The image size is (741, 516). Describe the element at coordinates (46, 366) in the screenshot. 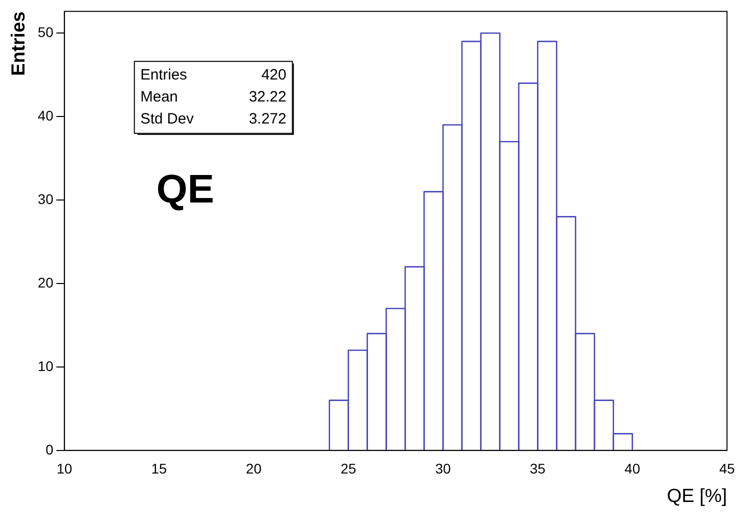

I see `y-tick-label: 10` at that location.